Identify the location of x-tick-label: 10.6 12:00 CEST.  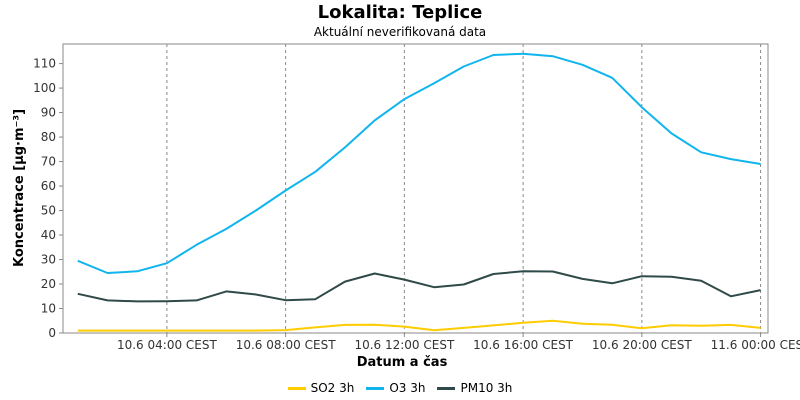
(404, 345).